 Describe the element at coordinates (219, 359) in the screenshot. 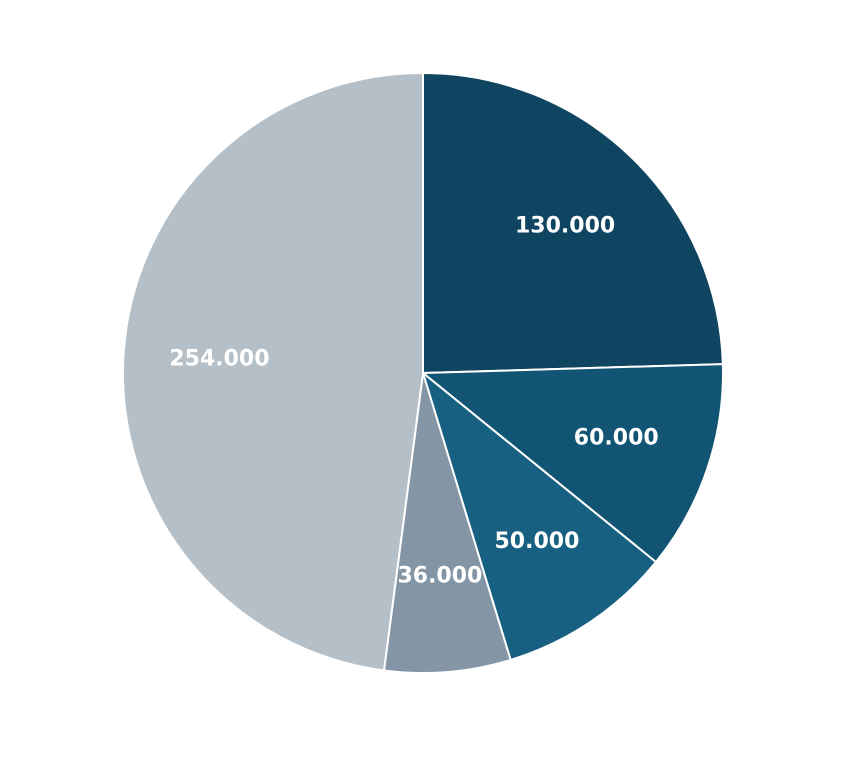

I see `data-label: 254.000` at that location.